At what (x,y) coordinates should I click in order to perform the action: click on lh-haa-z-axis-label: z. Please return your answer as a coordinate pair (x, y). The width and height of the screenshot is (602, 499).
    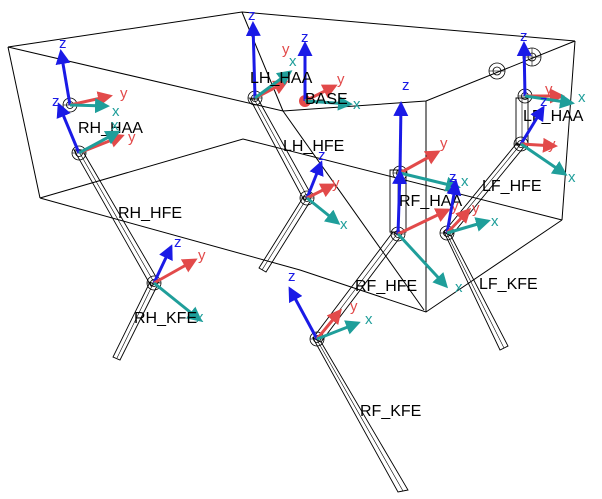
    Looking at the image, I should click on (252, 15).